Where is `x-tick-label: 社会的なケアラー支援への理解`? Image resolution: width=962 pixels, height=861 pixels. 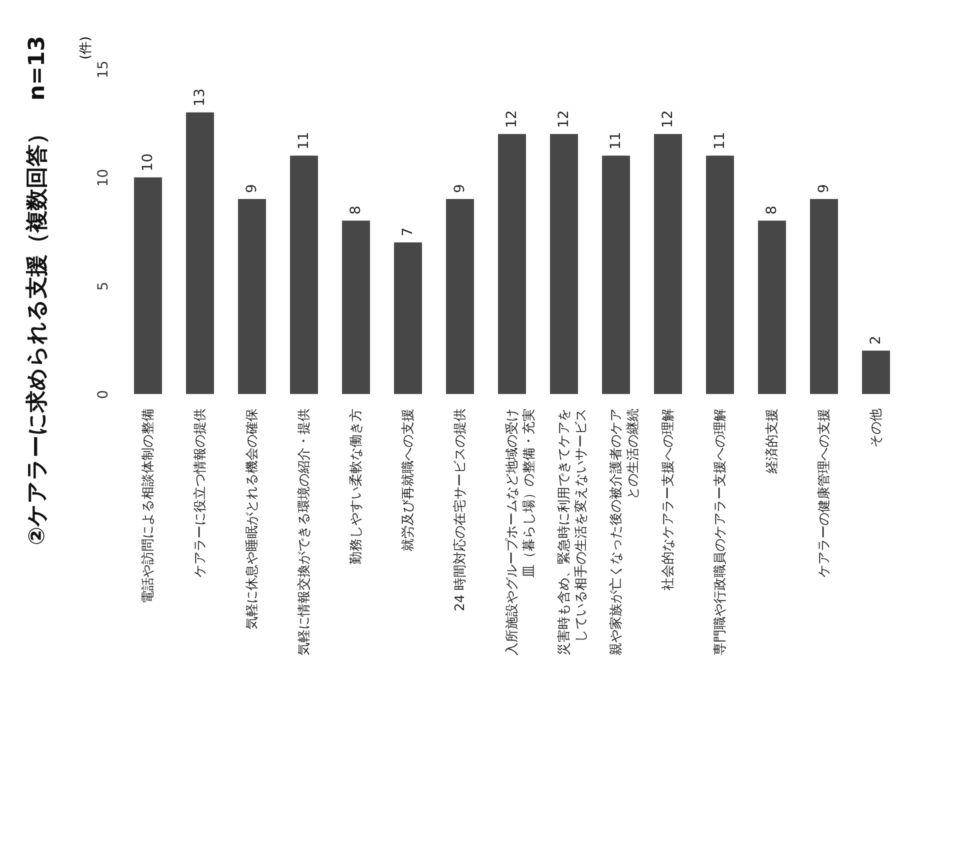 x-tick-label: 社会的なケアラー支援への理解 is located at coordinates (668, 499).